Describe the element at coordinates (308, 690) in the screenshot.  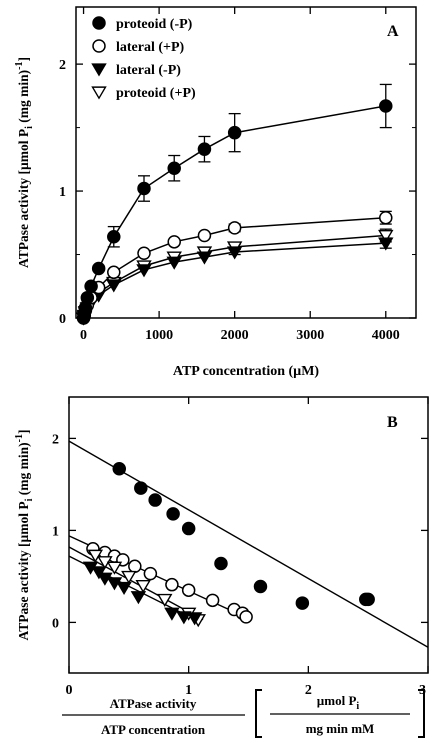
I see `panel-b-x-tick-label: 2` at that location.